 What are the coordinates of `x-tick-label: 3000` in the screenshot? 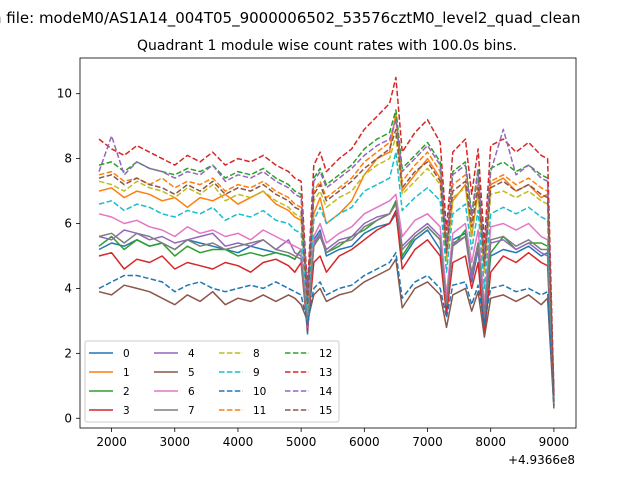 It's located at (175, 442).